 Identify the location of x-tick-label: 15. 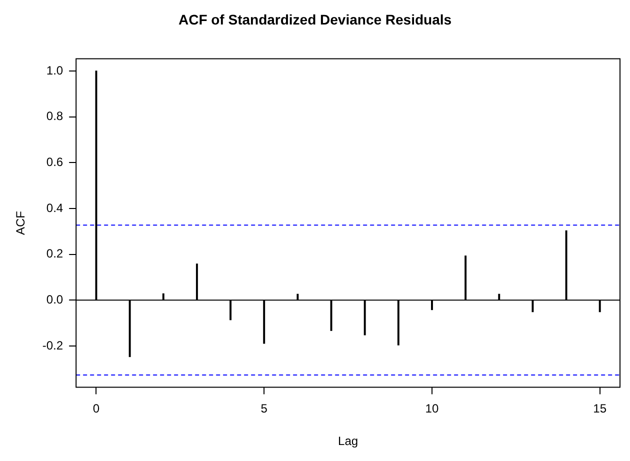
(600, 409).